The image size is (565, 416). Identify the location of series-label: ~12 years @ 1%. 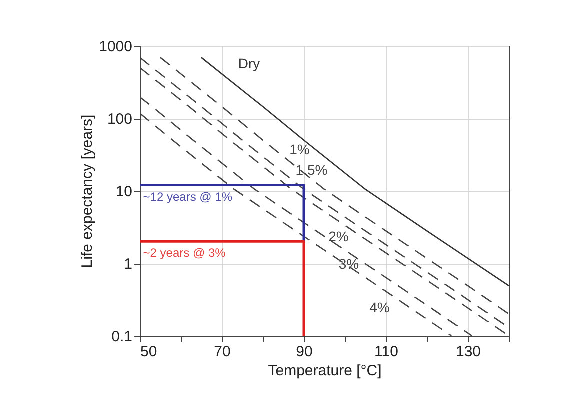
(188, 197).